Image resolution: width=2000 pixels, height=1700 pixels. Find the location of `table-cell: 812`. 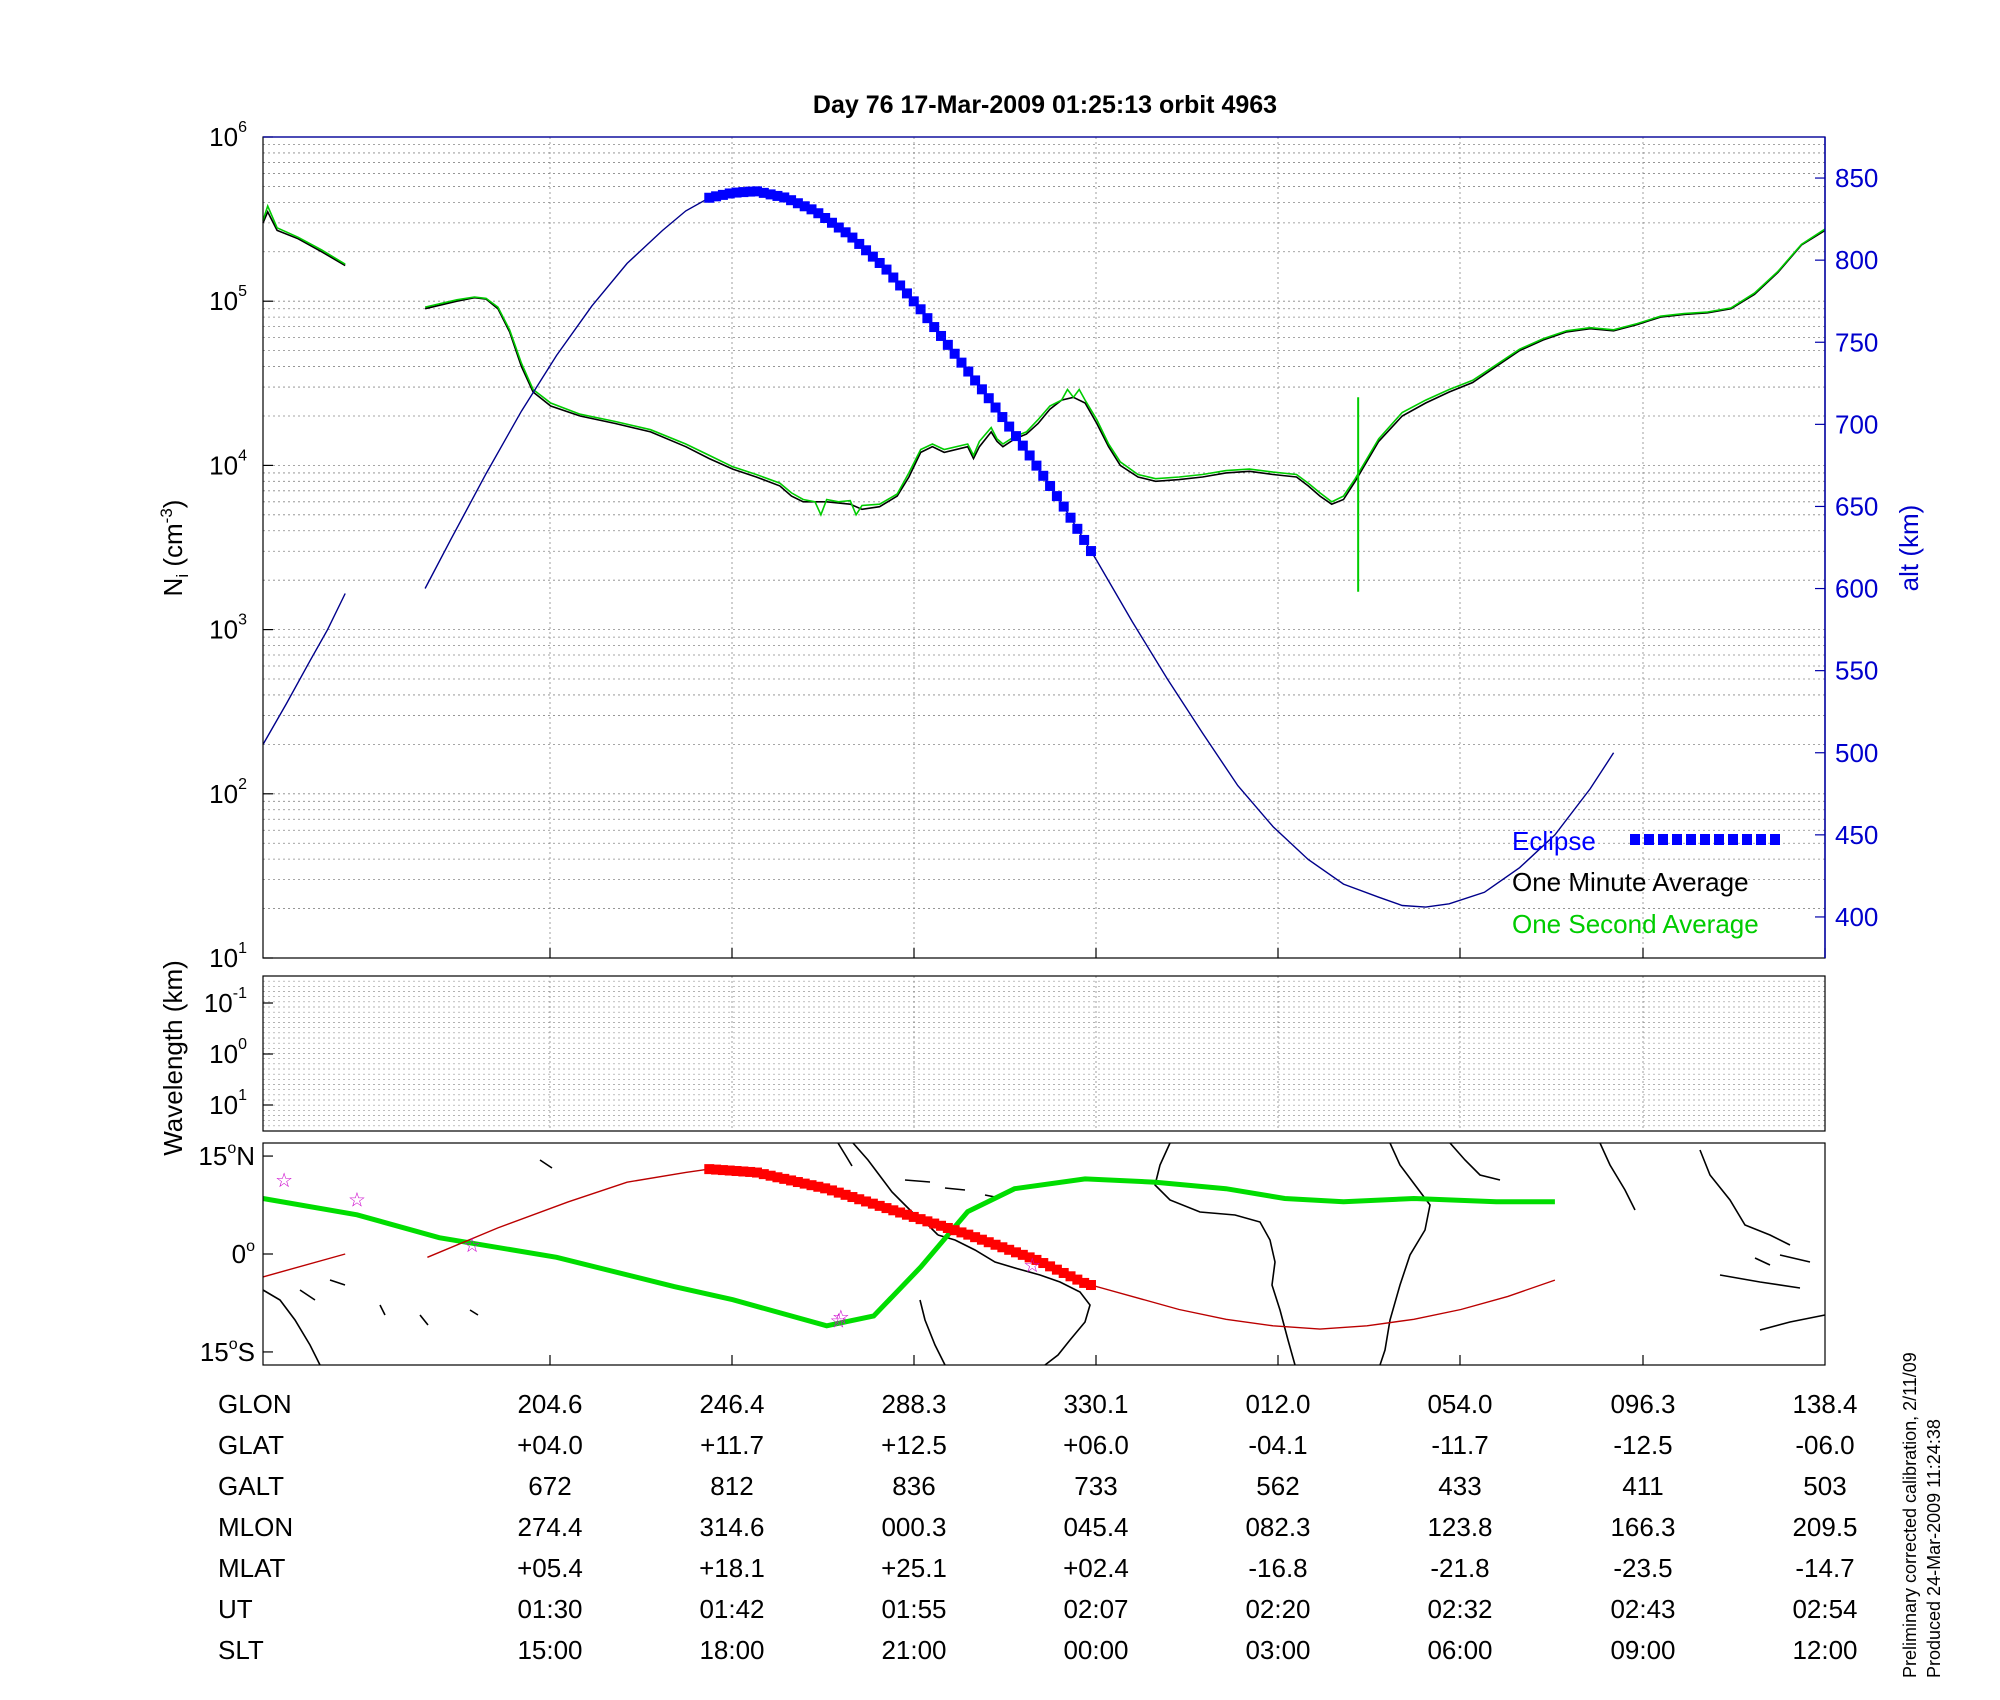

table-cell: 812 is located at coordinates (731, 1486).